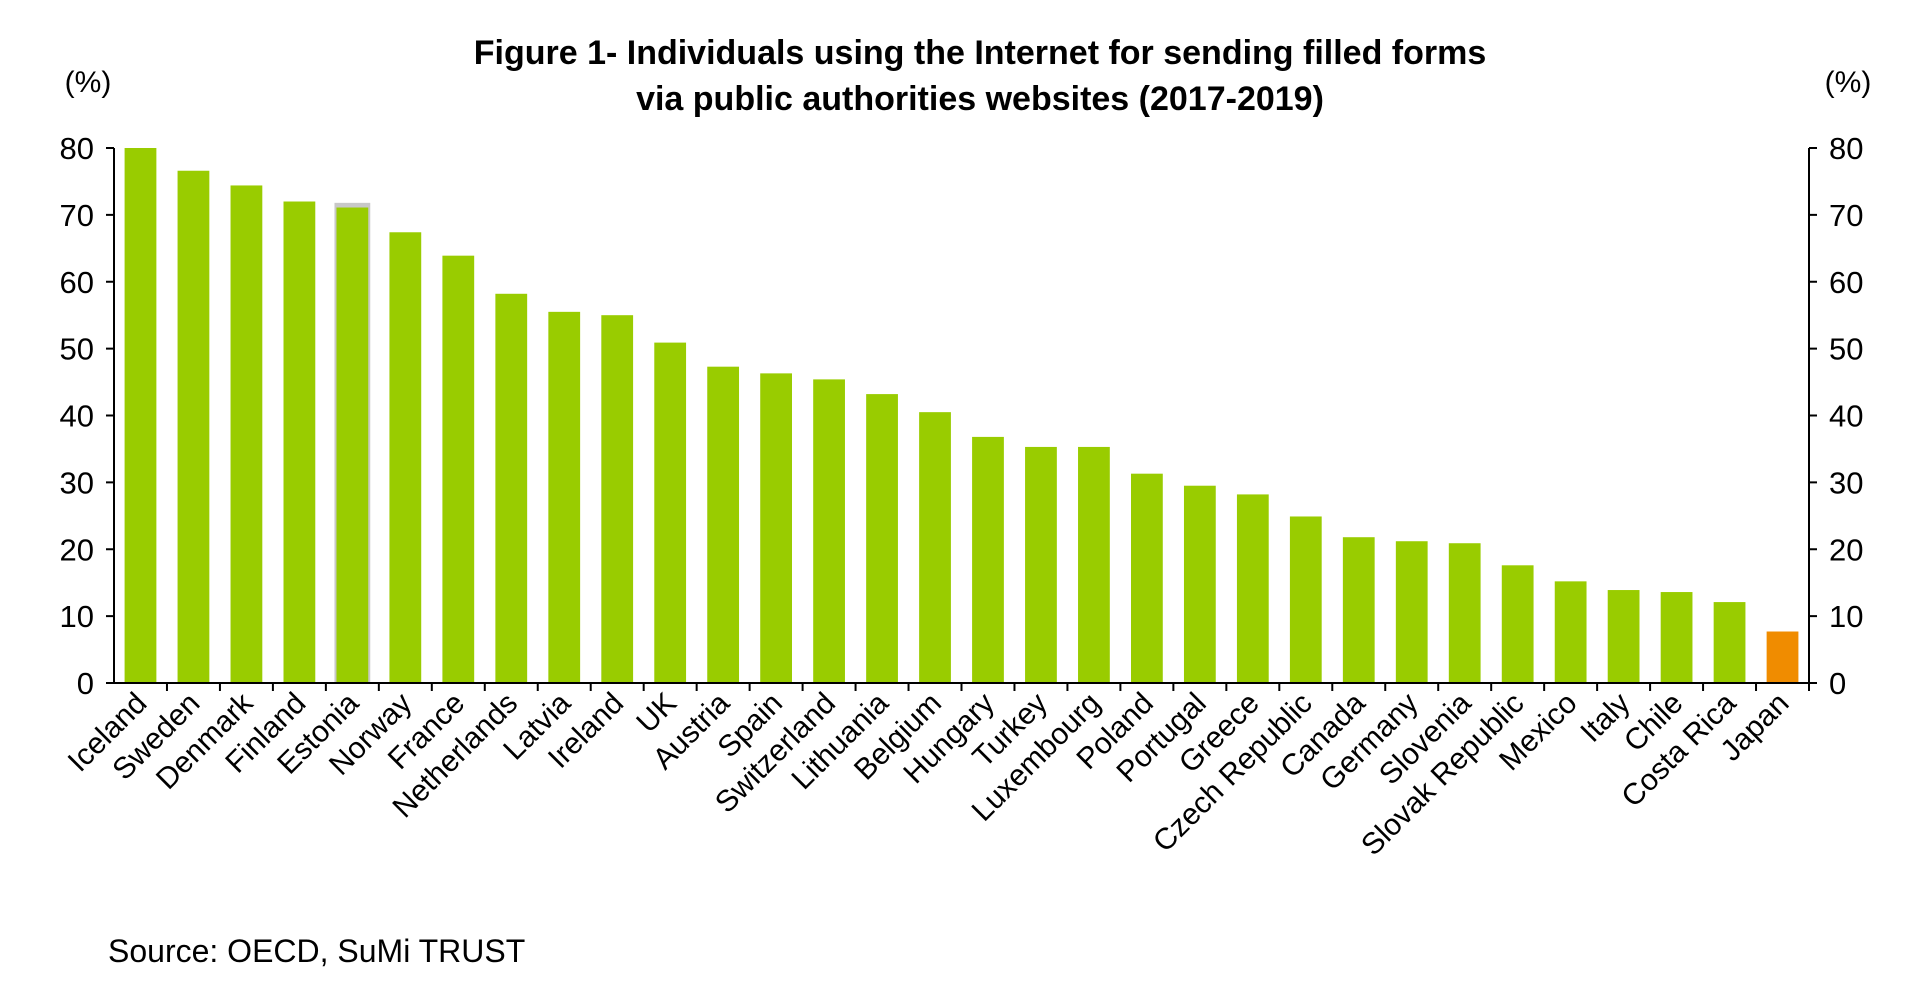 The height and width of the screenshot is (984, 1920). Describe the element at coordinates (316, 951) in the screenshot. I see `source-note: Source: OECD, SuMi TRUST` at that location.